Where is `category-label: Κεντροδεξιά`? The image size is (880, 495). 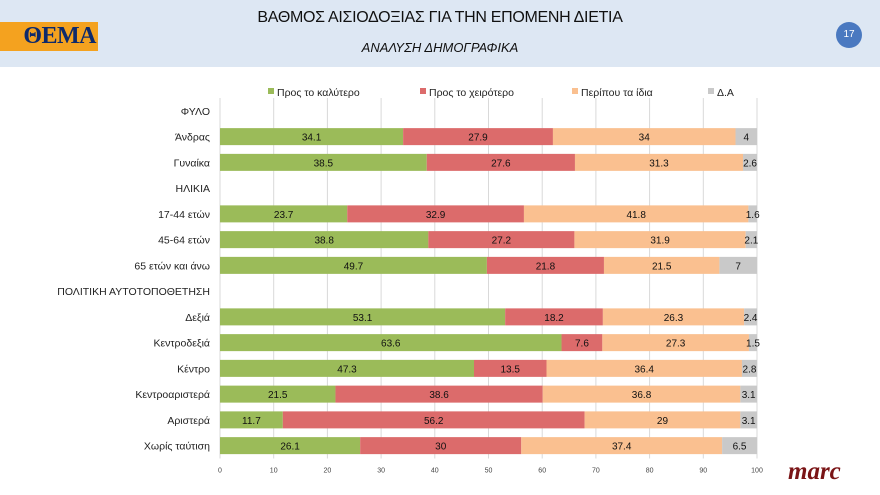 category-label: Κεντροδεξιά is located at coordinates (181, 344).